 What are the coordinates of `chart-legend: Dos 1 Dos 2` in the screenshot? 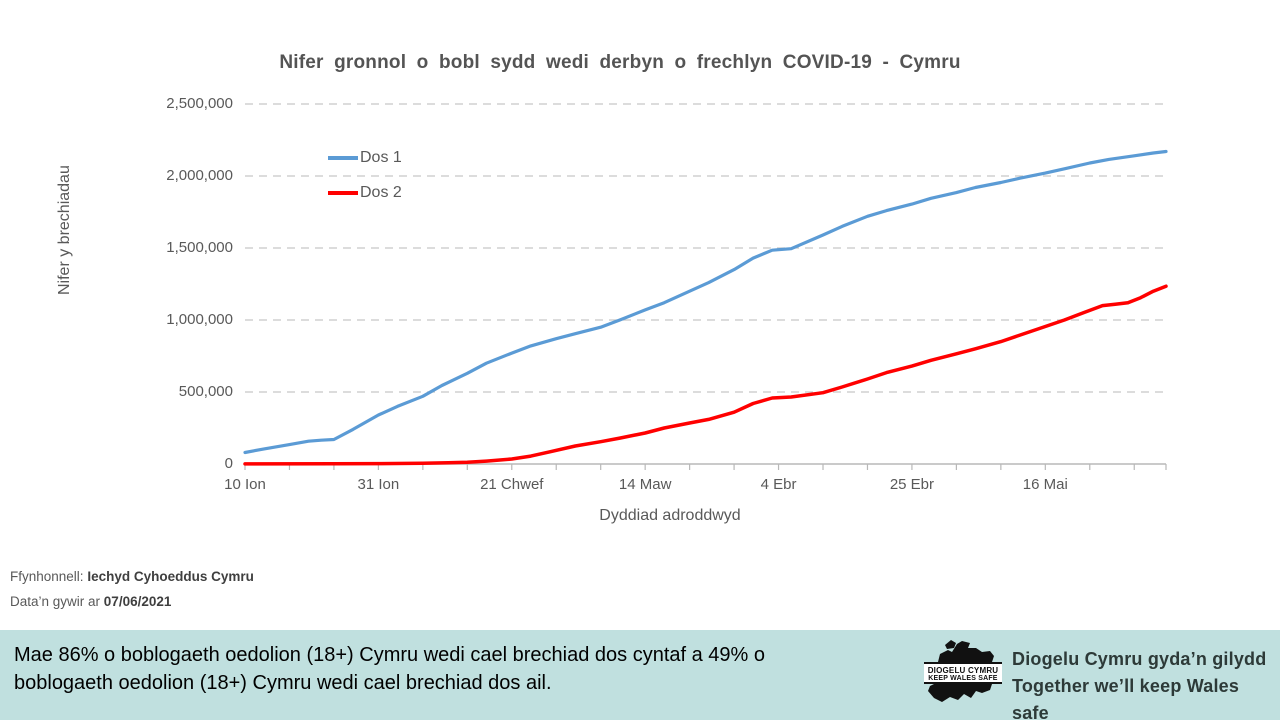 It's located at (365, 181).